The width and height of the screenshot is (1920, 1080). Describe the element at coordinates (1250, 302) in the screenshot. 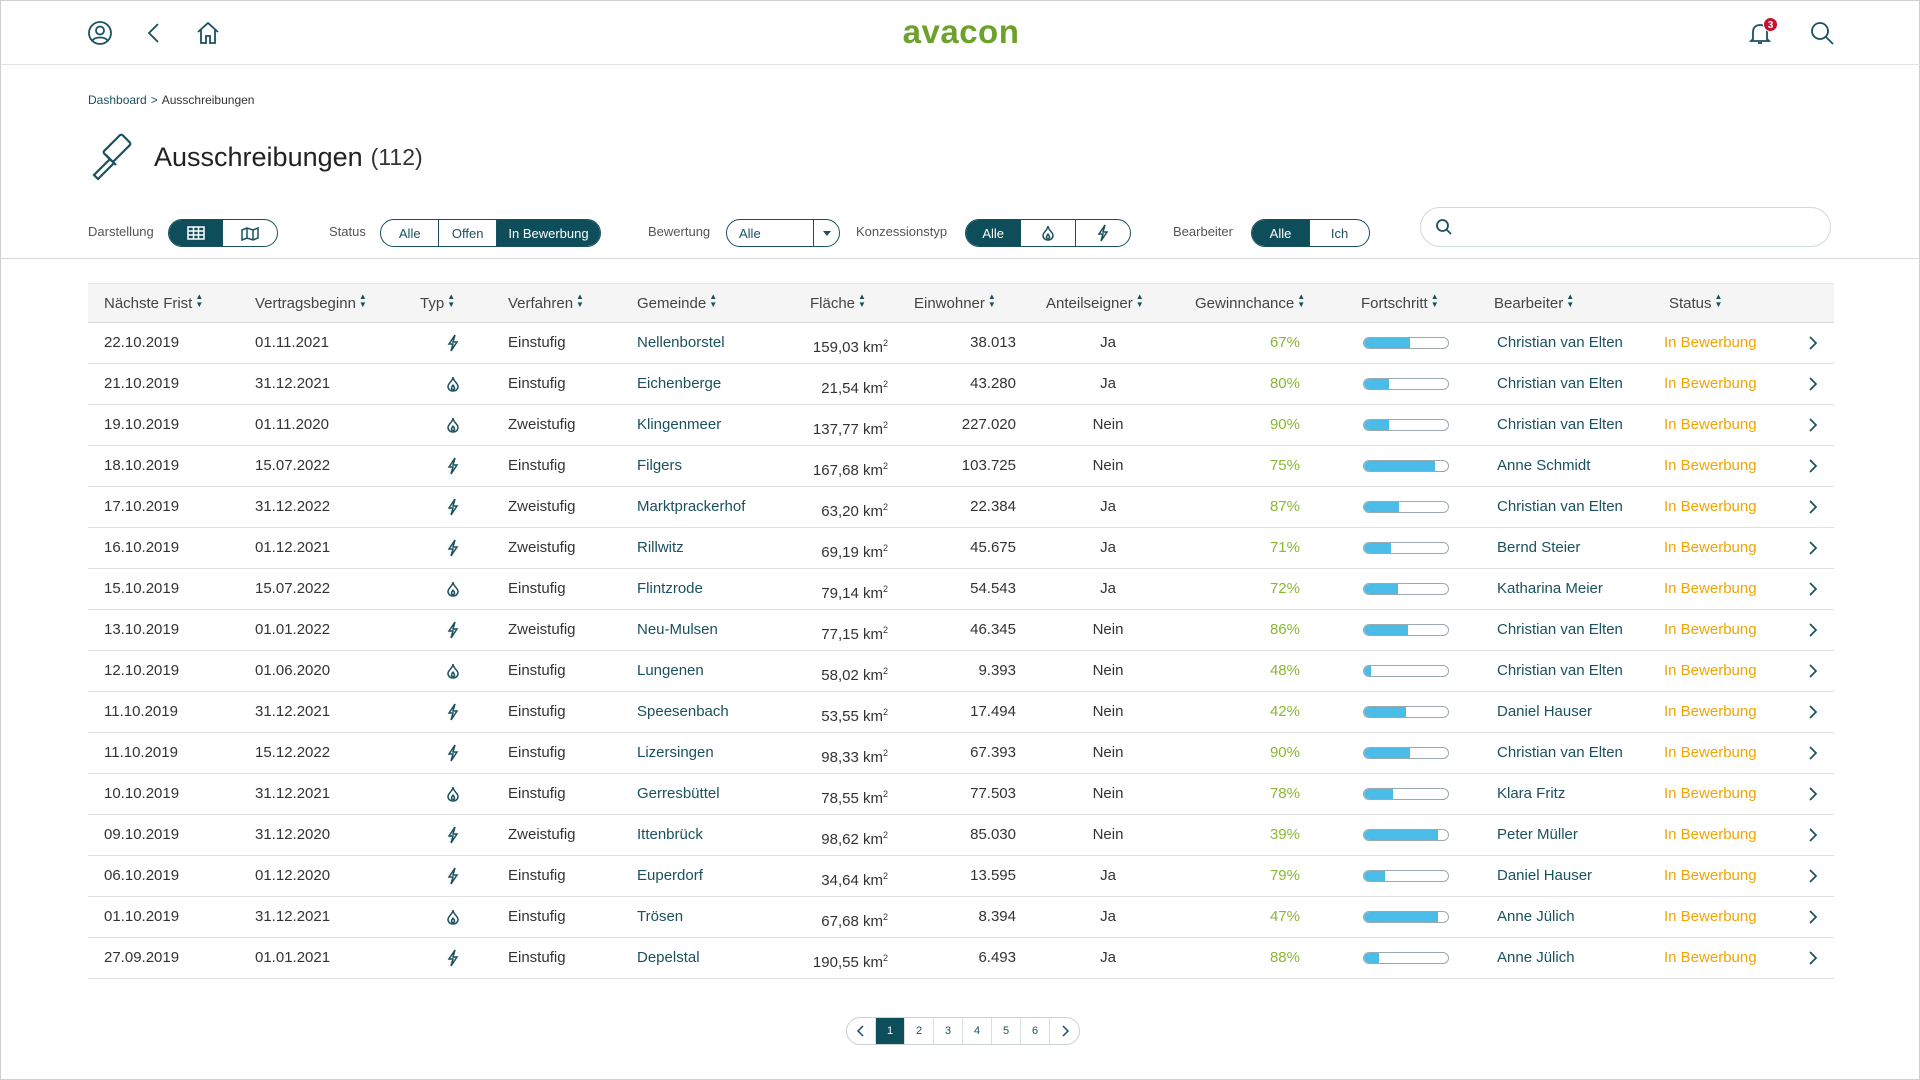

I see `column-header-gewinnchance: Gewinnchance ▲ ▼` at that location.